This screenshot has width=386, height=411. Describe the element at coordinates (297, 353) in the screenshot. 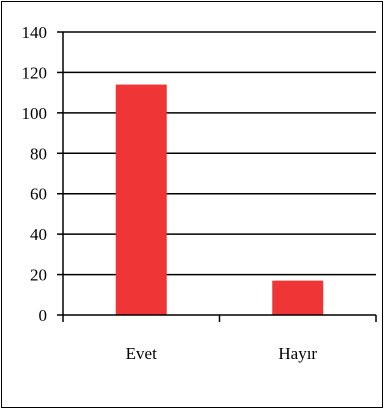

I see `x-category-label: Hayır` at that location.